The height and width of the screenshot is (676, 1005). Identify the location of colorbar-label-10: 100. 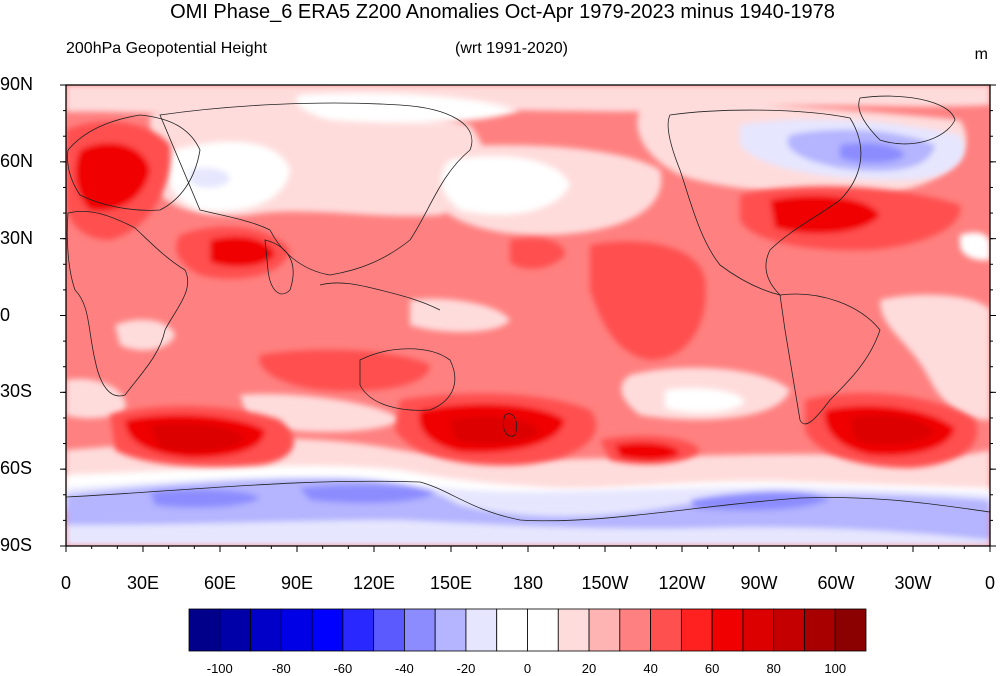
(835, 668).